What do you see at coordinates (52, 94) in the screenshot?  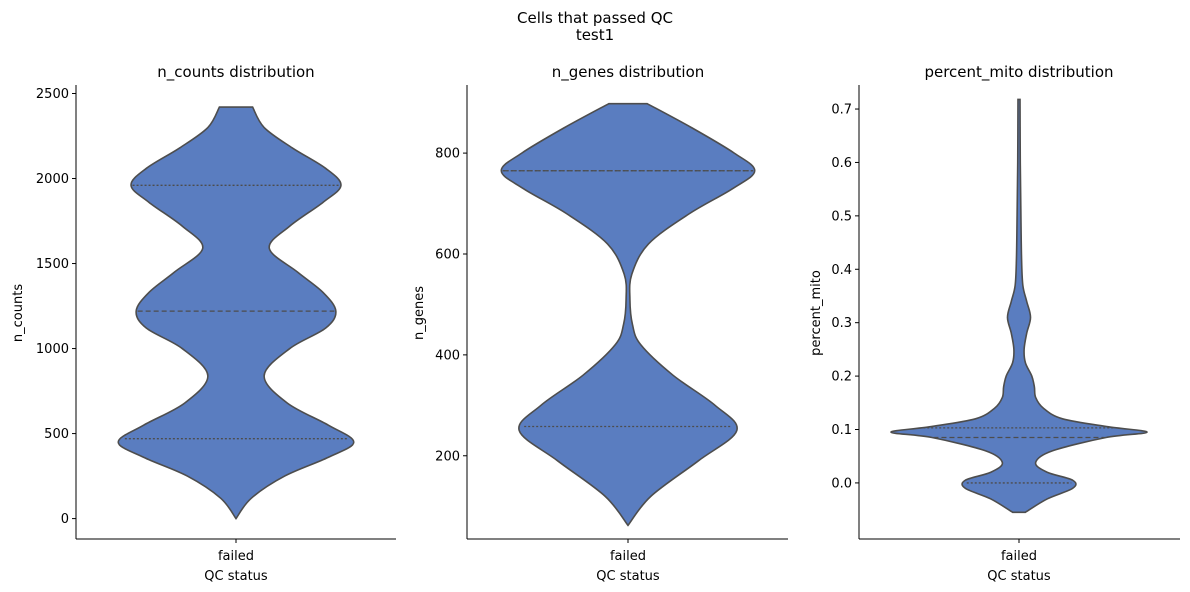 I see `y-tick-label: 2500` at bounding box center [52, 94].